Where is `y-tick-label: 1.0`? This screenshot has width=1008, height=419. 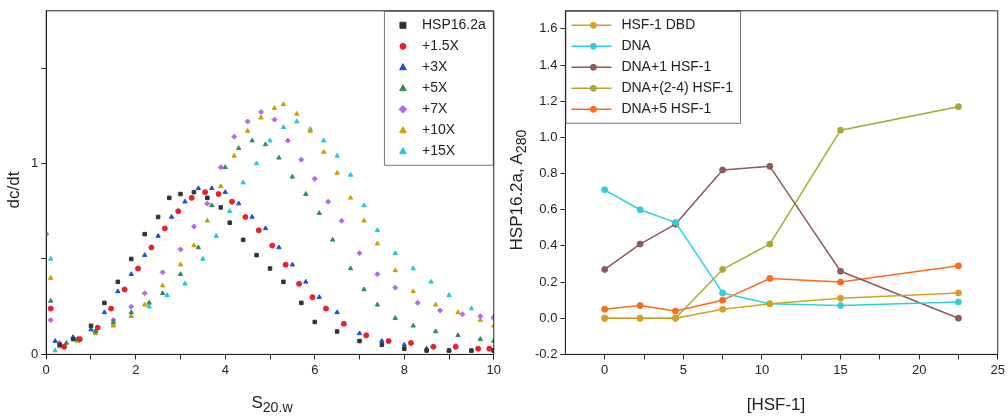 y-tick-label: 1.0 is located at coordinates (548, 136).